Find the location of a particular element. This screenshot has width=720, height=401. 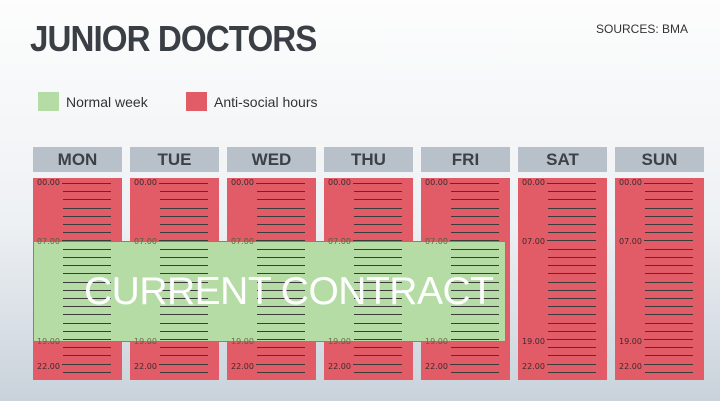

legend-item-anti-social: Anti-social hours is located at coordinates (252, 101).